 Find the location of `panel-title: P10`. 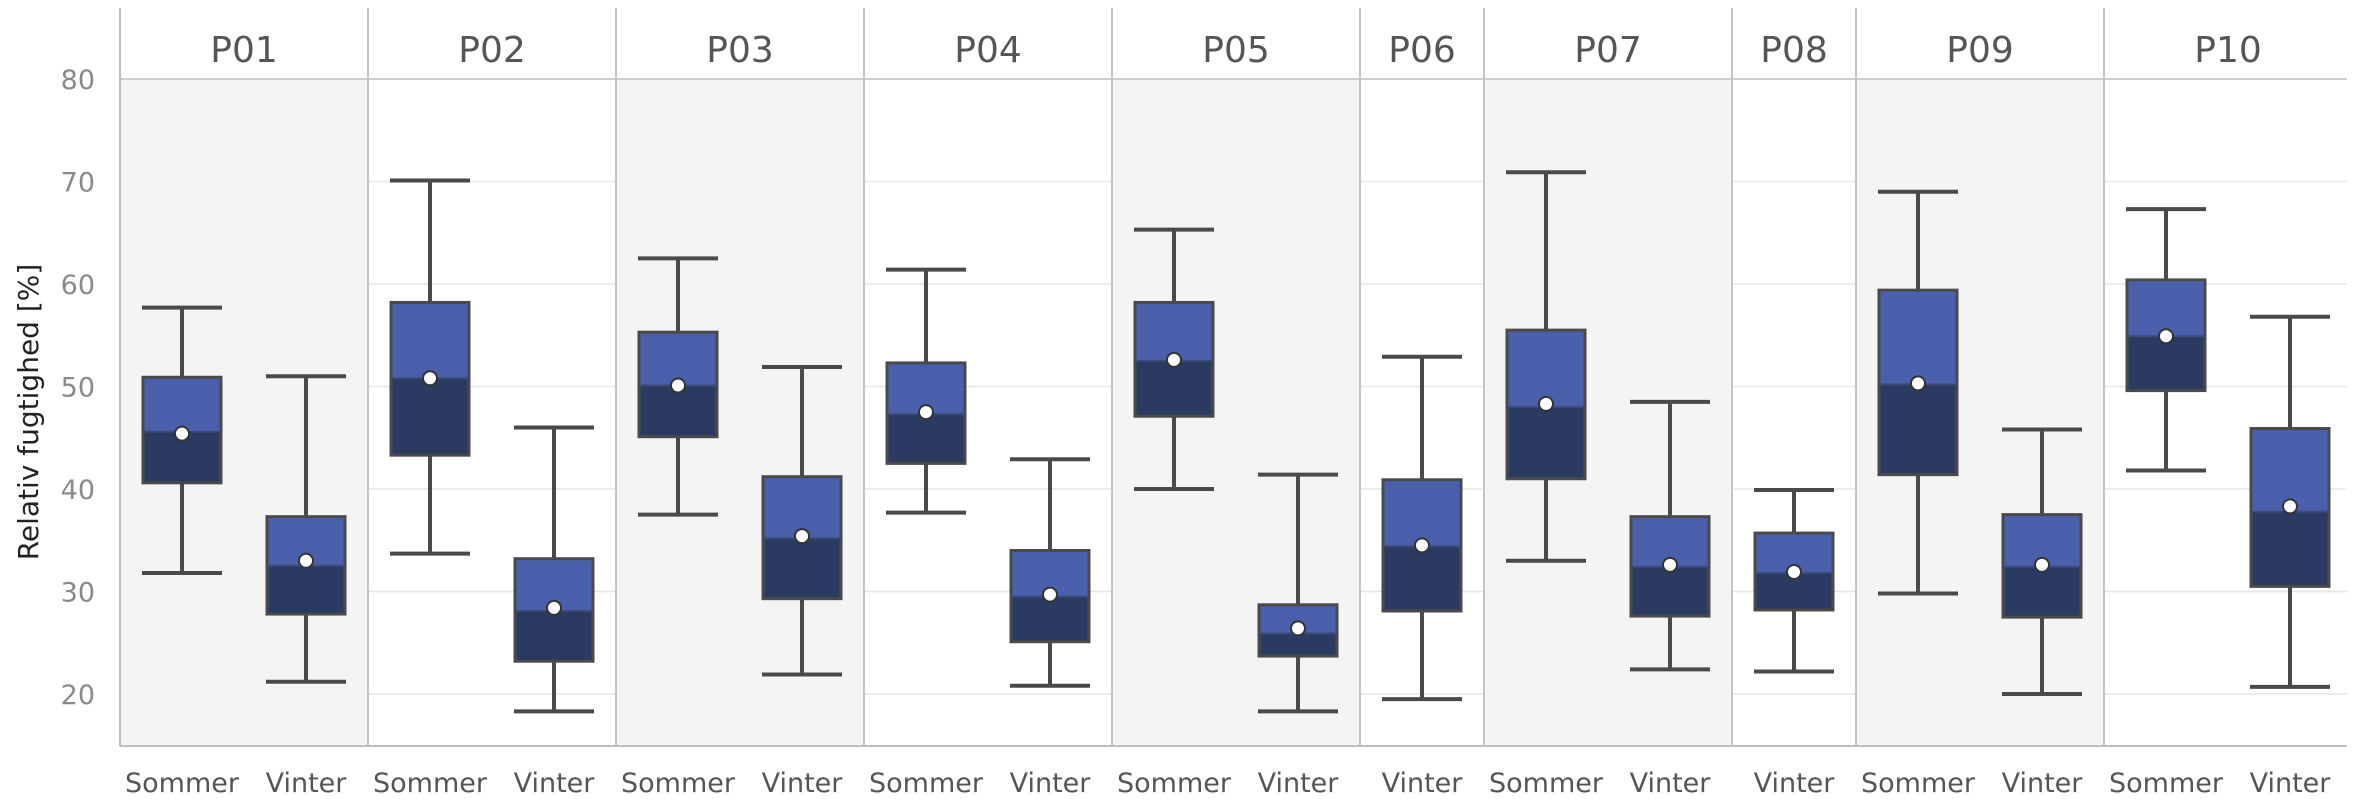

panel-title: P10 is located at coordinates (2228, 50).